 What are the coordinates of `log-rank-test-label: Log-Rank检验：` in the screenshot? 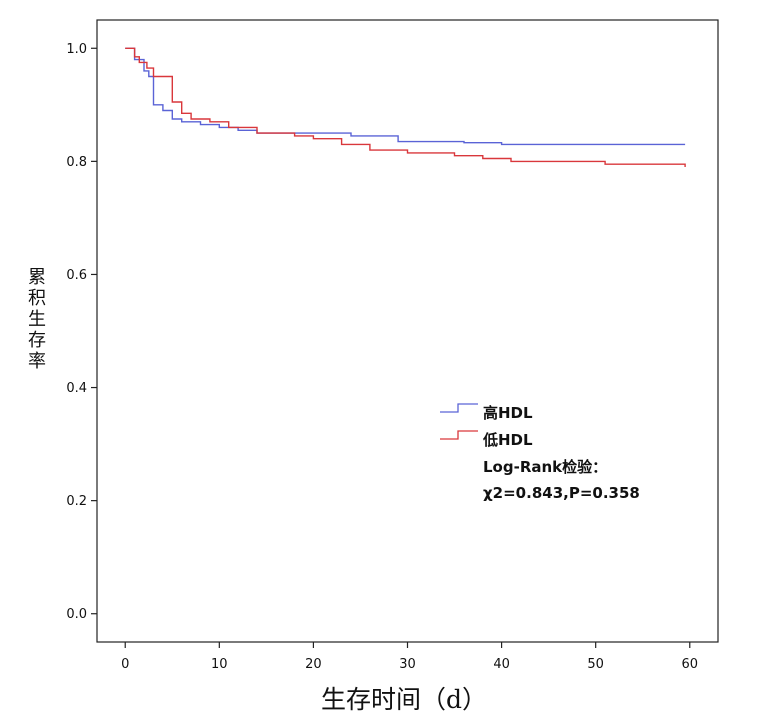 It's located at (545, 467).